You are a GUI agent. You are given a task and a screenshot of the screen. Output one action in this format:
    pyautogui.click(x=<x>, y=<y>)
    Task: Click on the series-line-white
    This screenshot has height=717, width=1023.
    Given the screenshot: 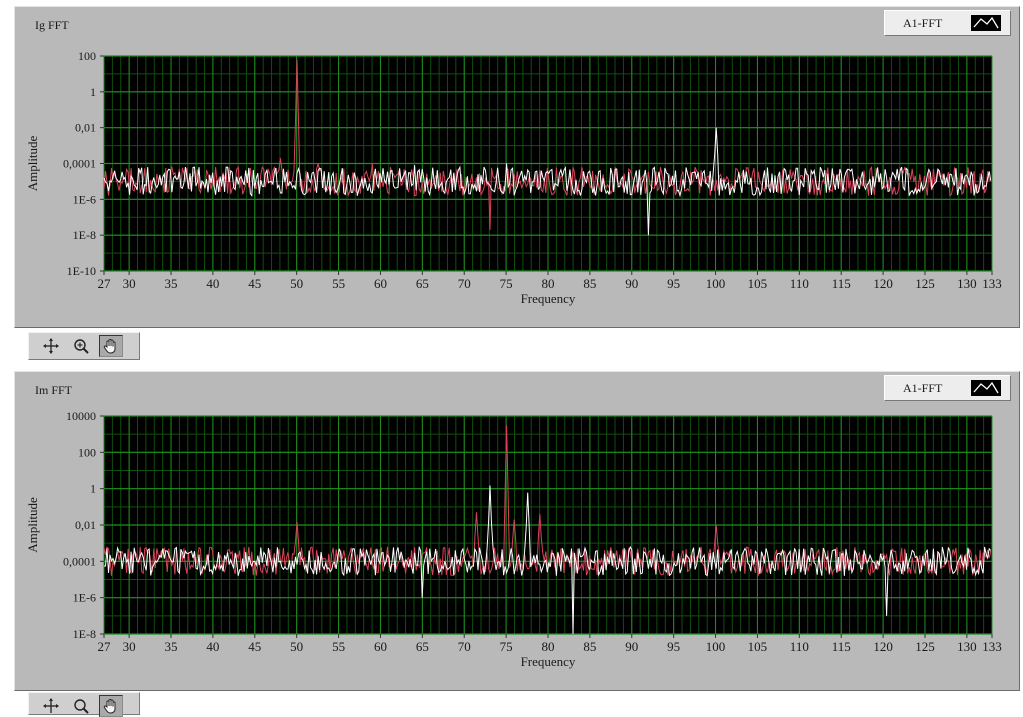 What is the action you would take?
    pyautogui.click(x=547, y=181)
    